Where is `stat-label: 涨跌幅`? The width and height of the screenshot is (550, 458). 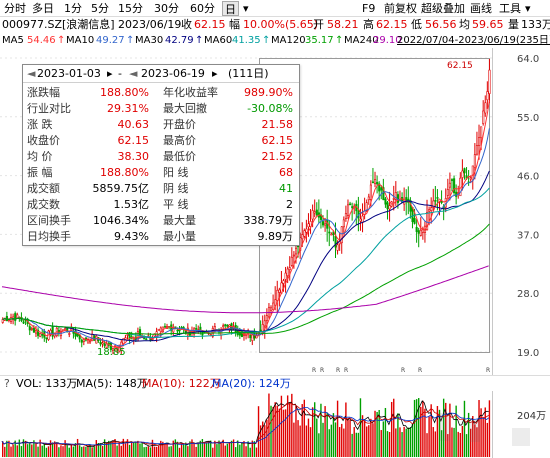 stat-label: 涨跌幅 is located at coordinates (43, 92).